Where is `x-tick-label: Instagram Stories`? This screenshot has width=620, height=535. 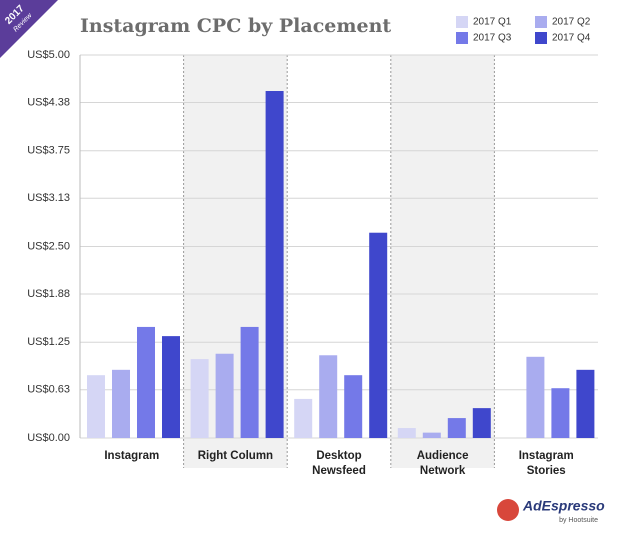 x-tick-label: Instagram Stories is located at coordinates (546, 463).